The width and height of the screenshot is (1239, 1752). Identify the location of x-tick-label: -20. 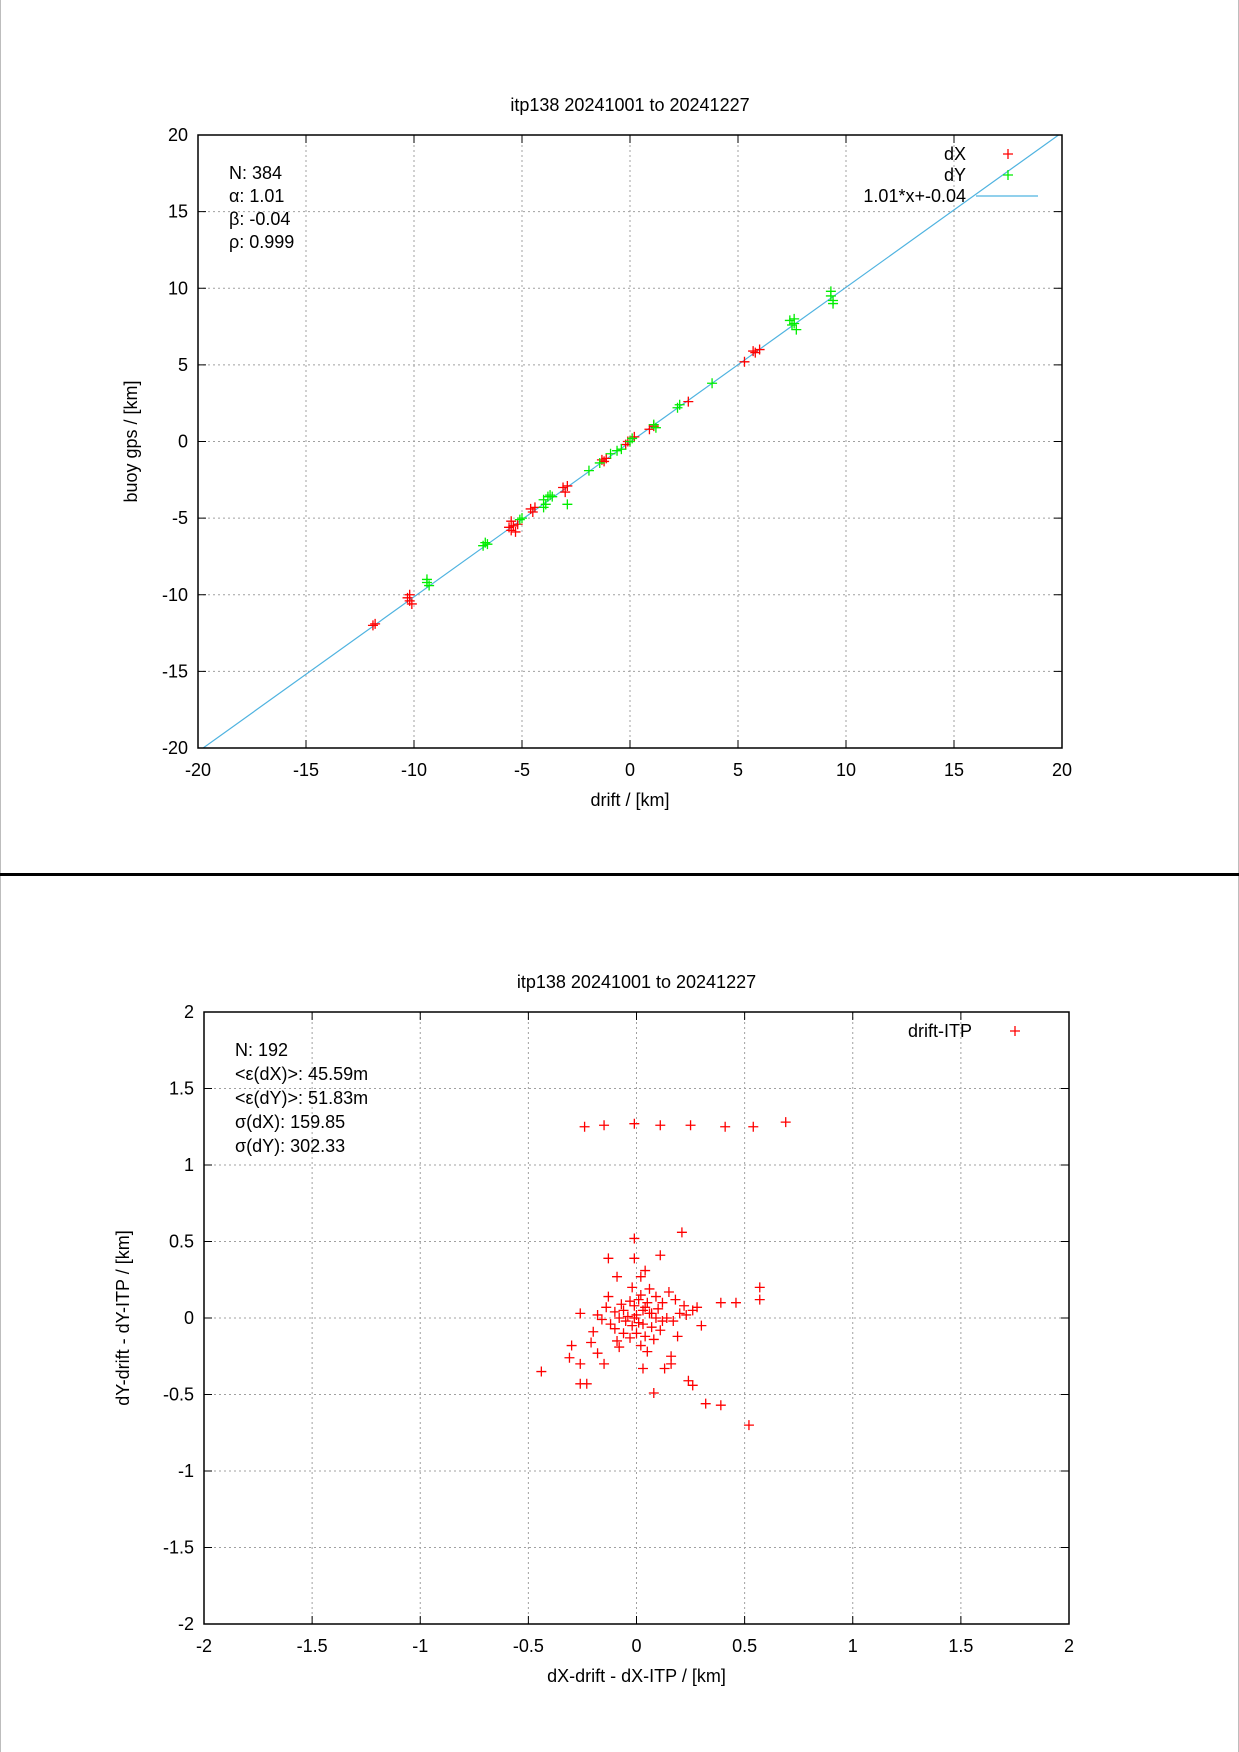
(198, 770).